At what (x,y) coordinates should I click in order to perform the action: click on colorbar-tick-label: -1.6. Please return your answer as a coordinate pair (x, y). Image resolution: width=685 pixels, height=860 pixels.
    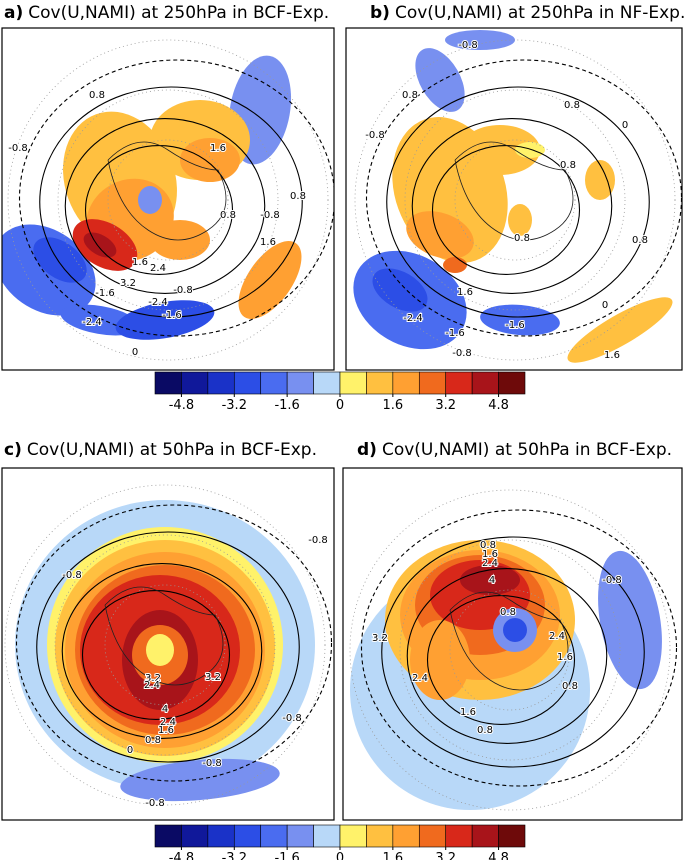
    Looking at the image, I should click on (286, 405).